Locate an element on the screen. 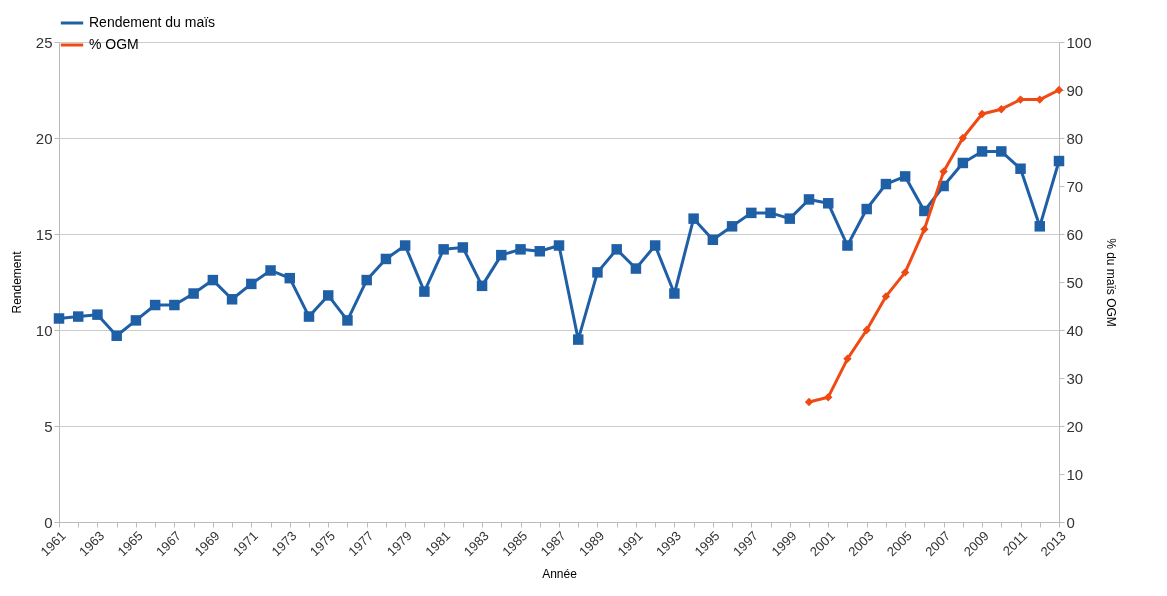 The image size is (1167, 596). y2-tick-label: 70 is located at coordinates (1075, 186).